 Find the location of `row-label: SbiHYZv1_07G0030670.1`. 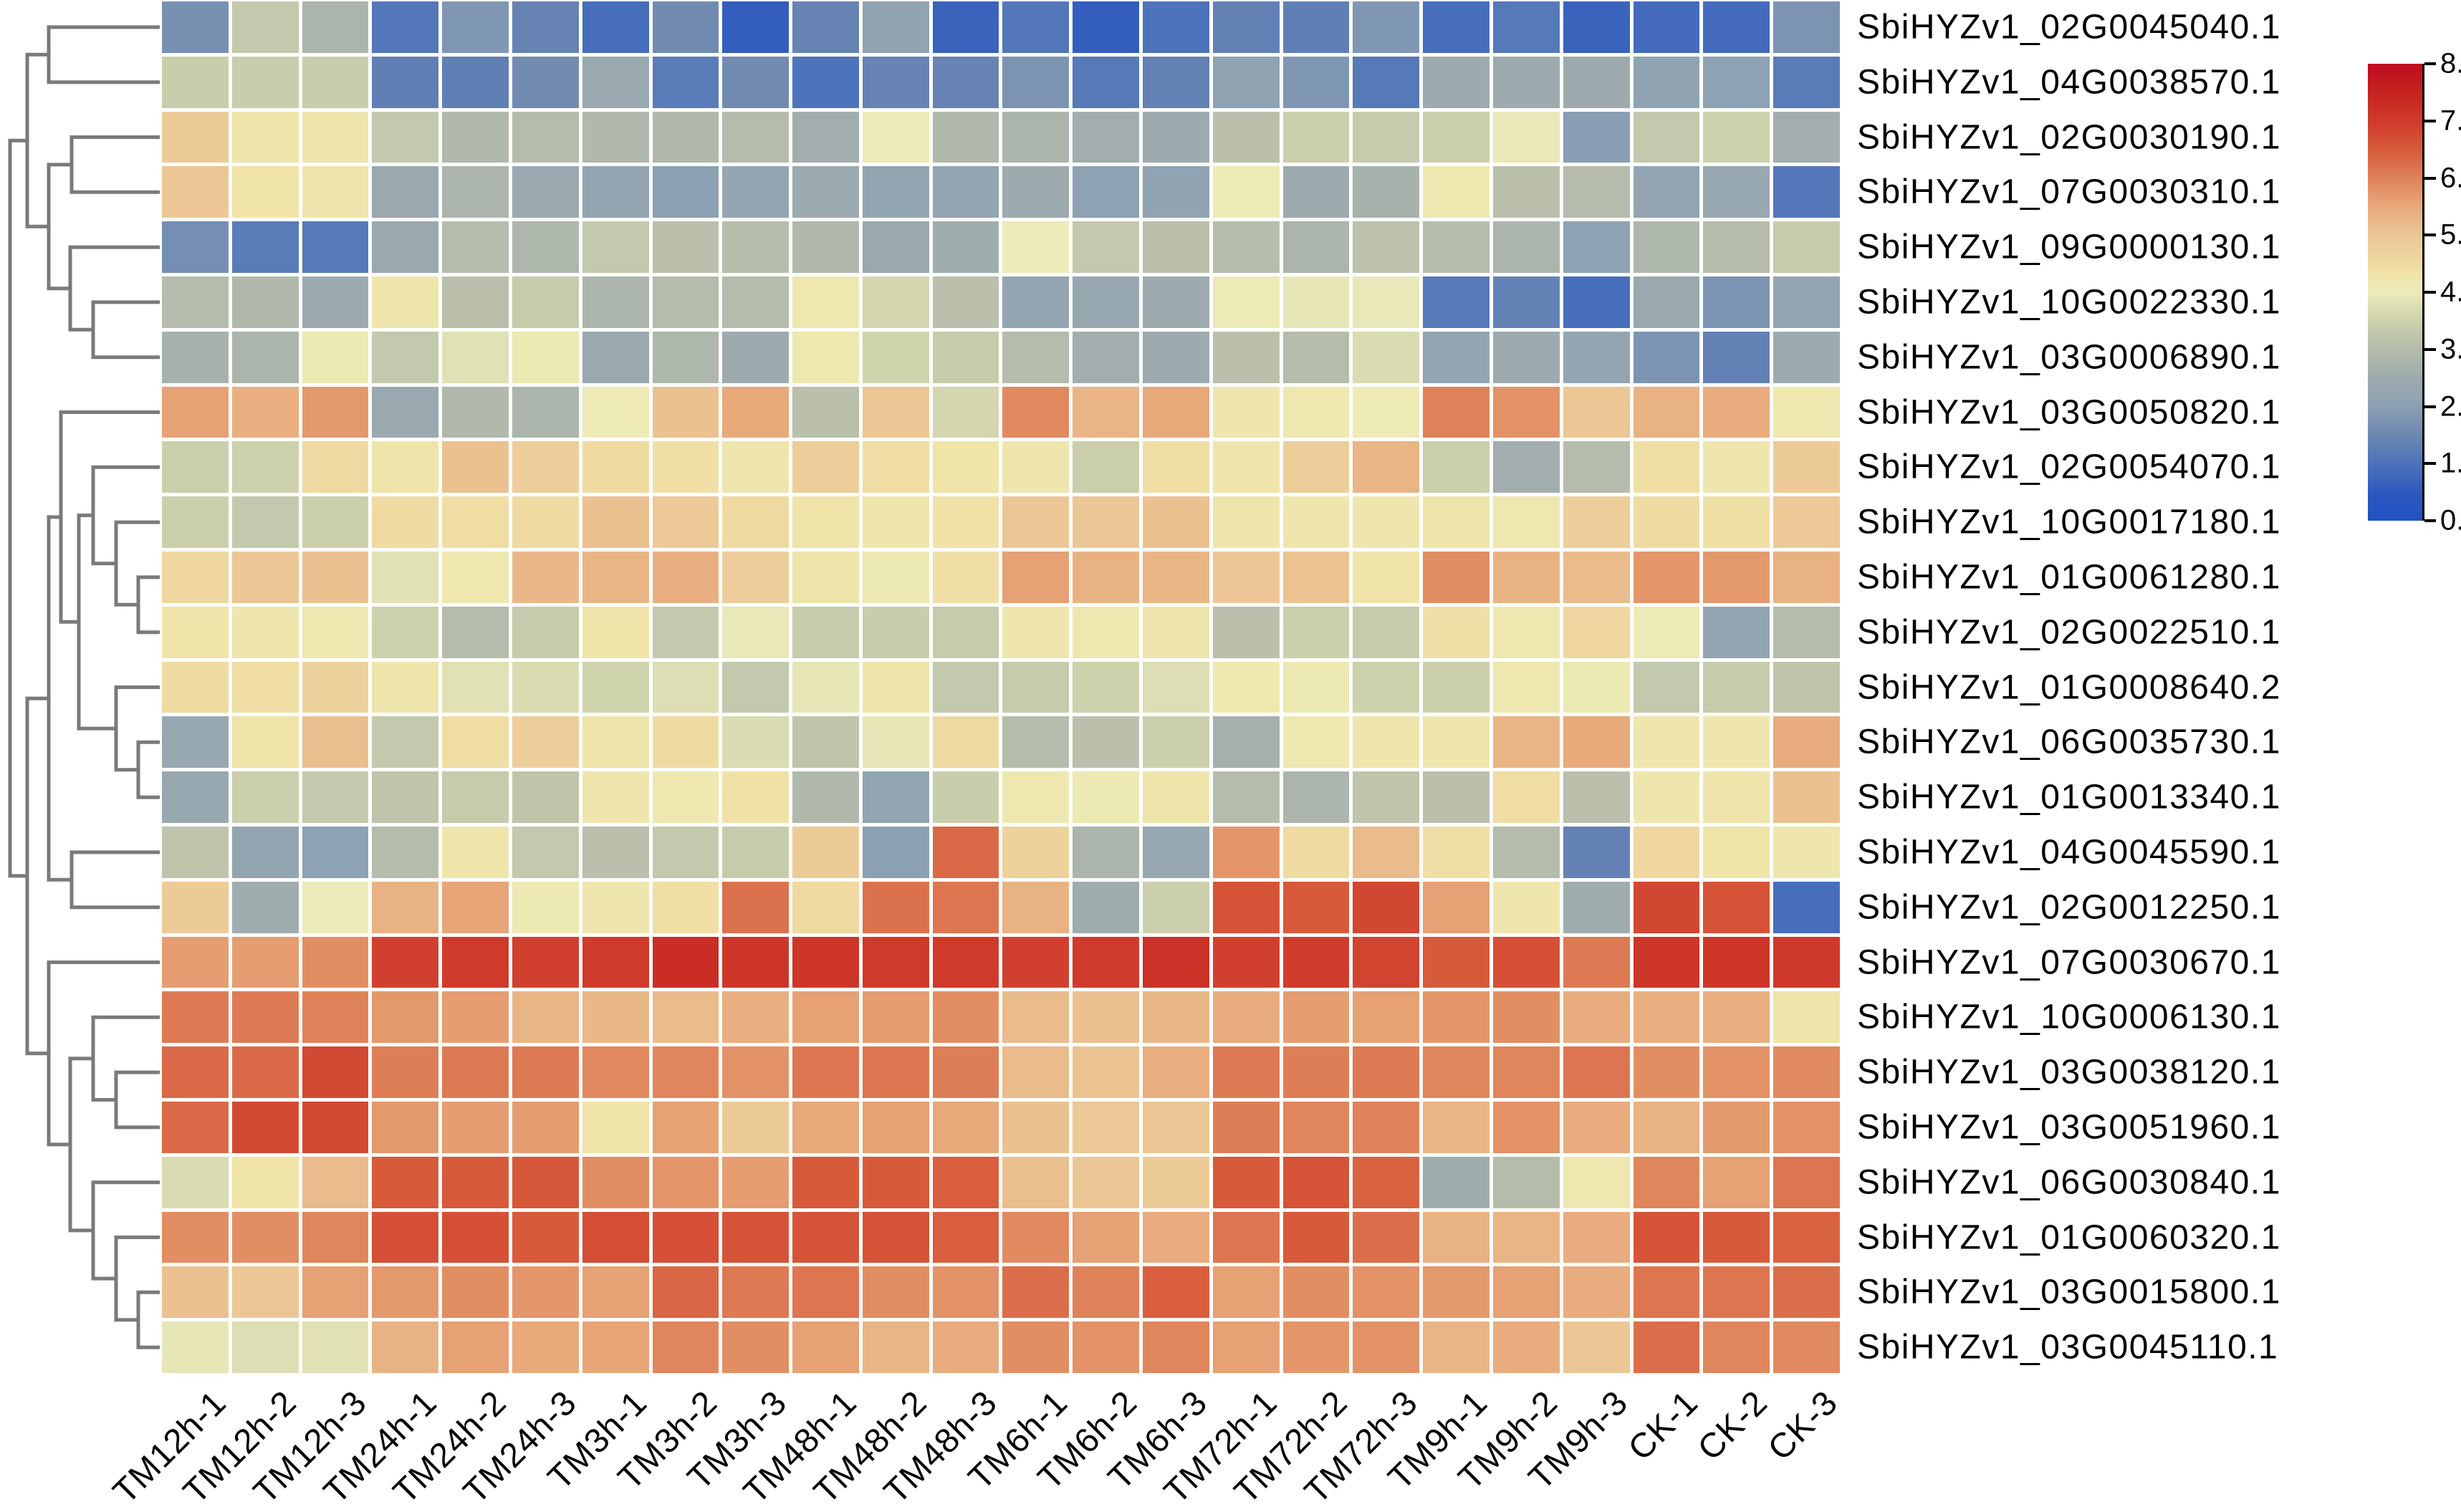

row-label: SbiHYZv1_07G0030670.1 is located at coordinates (2069, 962).